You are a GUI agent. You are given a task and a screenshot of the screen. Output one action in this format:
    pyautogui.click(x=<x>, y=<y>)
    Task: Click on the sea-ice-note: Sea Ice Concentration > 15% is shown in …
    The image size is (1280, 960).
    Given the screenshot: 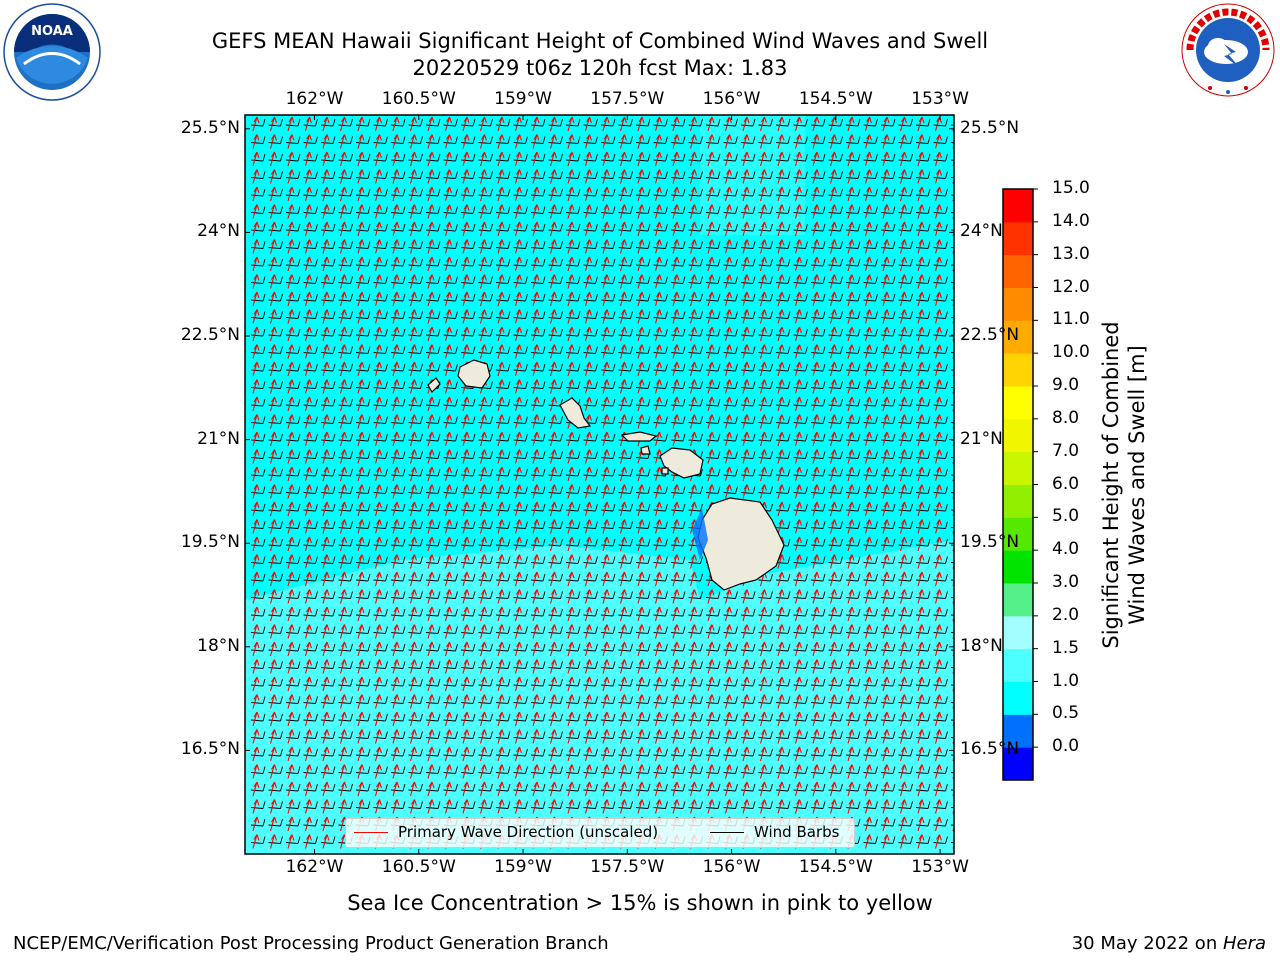 What is the action you would take?
    pyautogui.click(x=640, y=903)
    